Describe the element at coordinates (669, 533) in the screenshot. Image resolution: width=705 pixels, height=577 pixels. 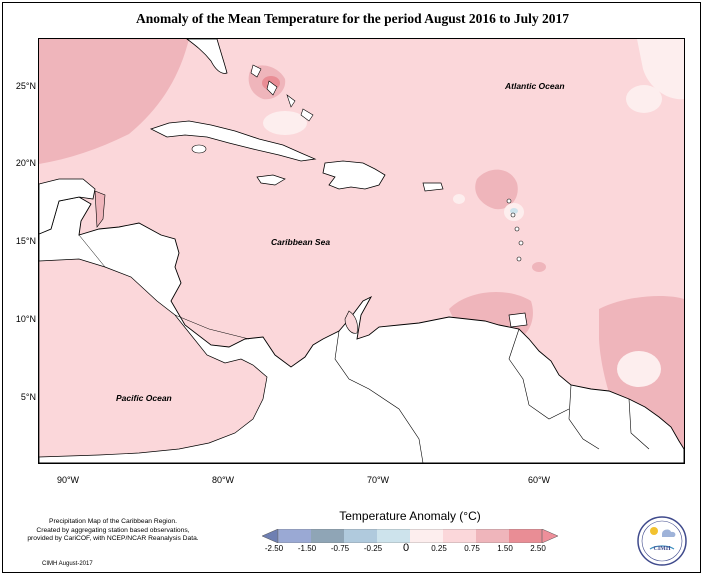
I see `logo-cloud-icon` at that location.